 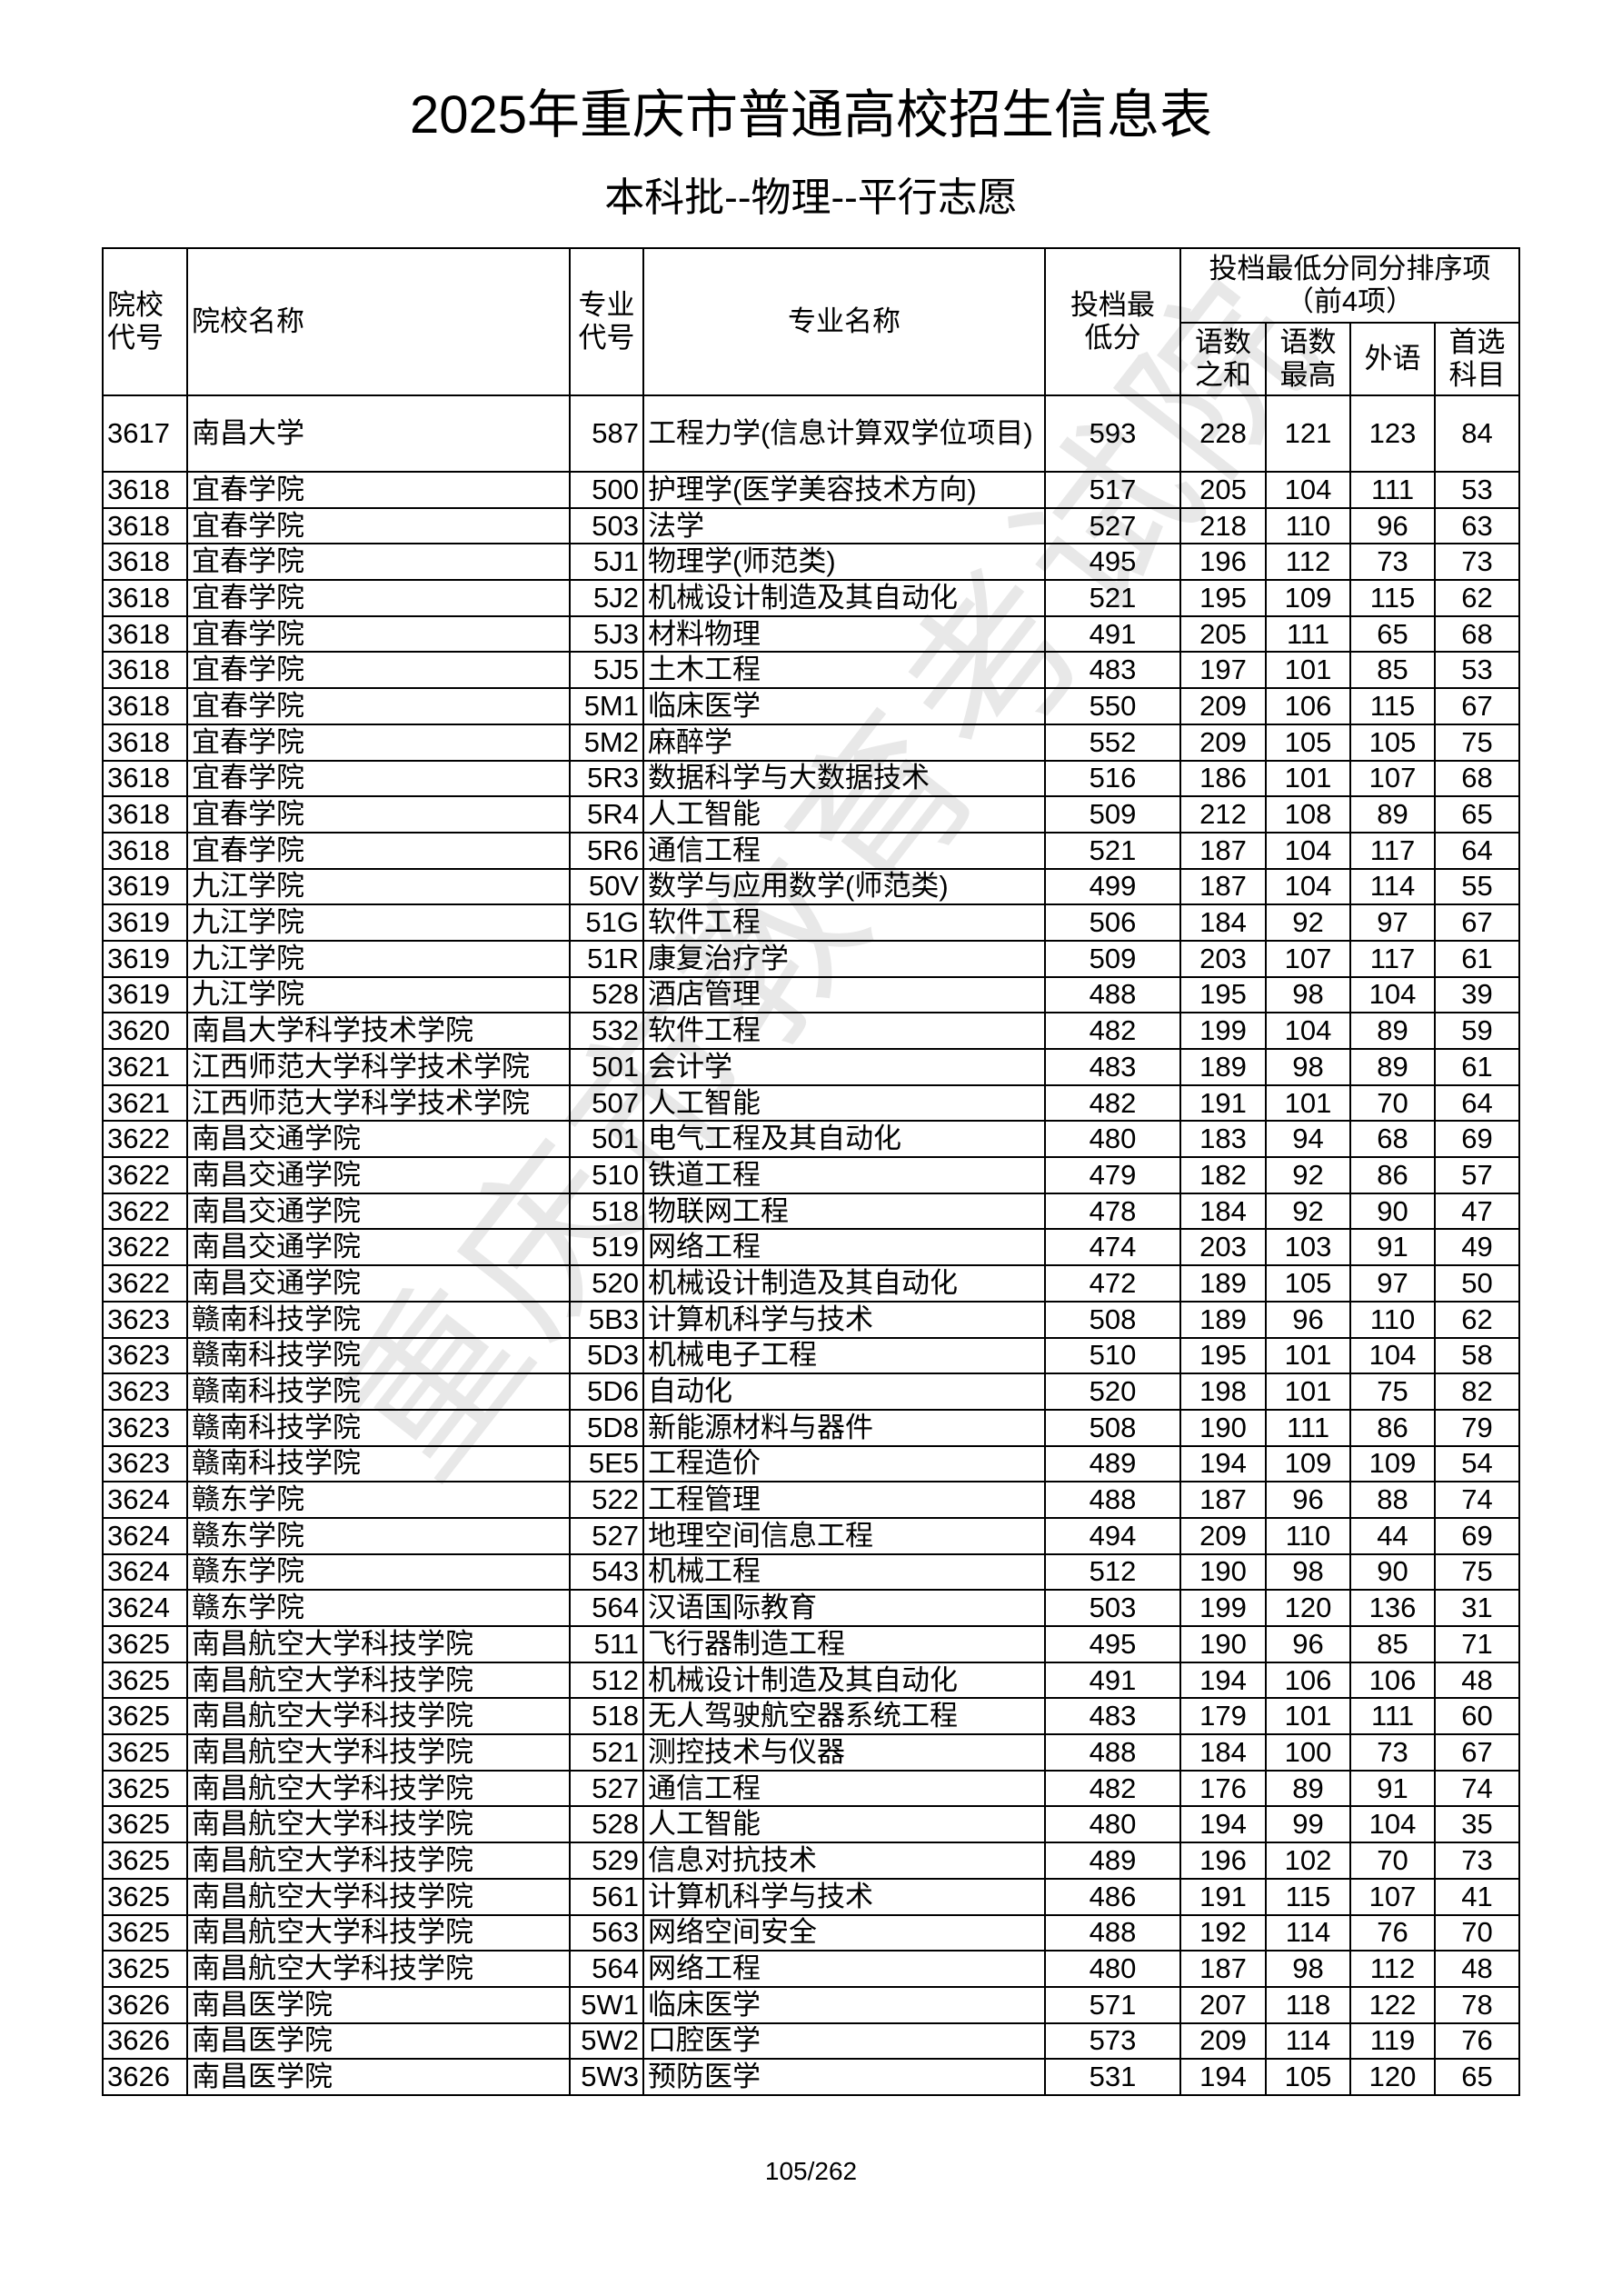 I want to click on cell-chn-math-max: 106, so click(x=1308, y=1680).